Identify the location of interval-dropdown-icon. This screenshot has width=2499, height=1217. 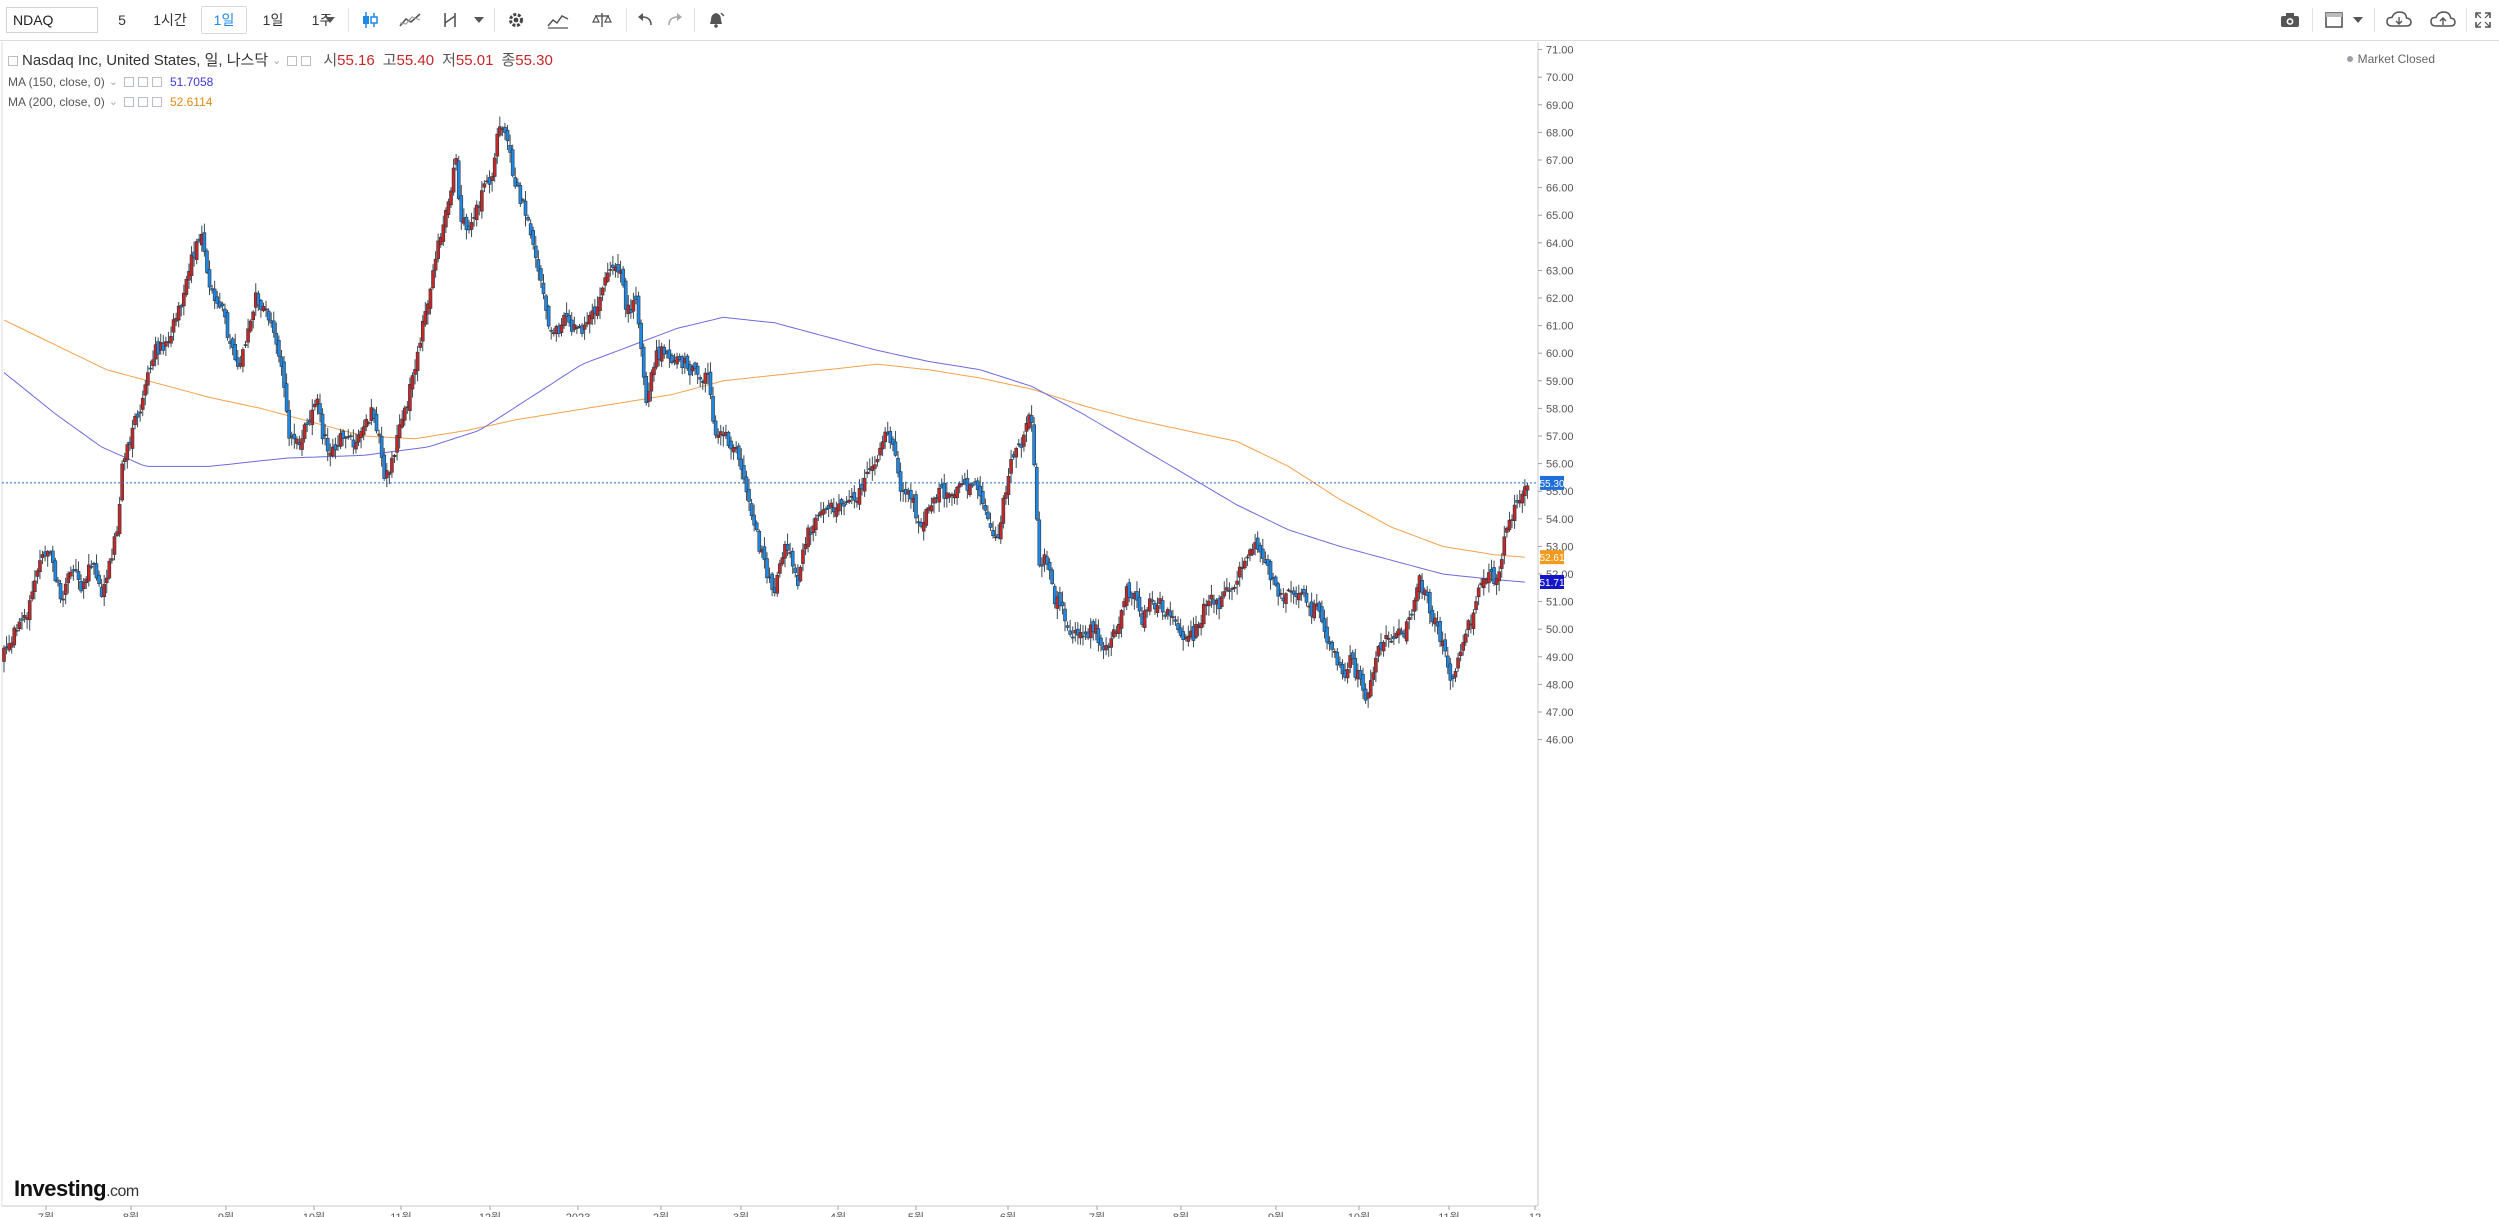
(330, 20).